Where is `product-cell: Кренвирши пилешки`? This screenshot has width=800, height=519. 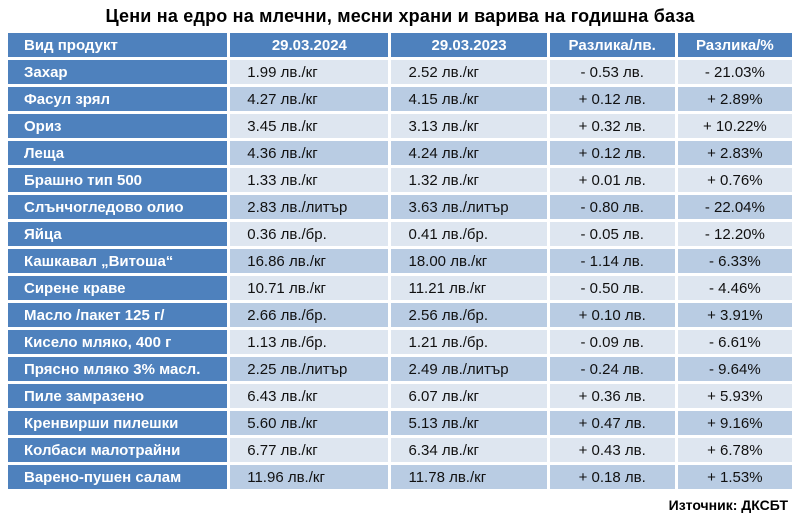
product-cell: Кренвирши пилешки is located at coordinates (118, 423).